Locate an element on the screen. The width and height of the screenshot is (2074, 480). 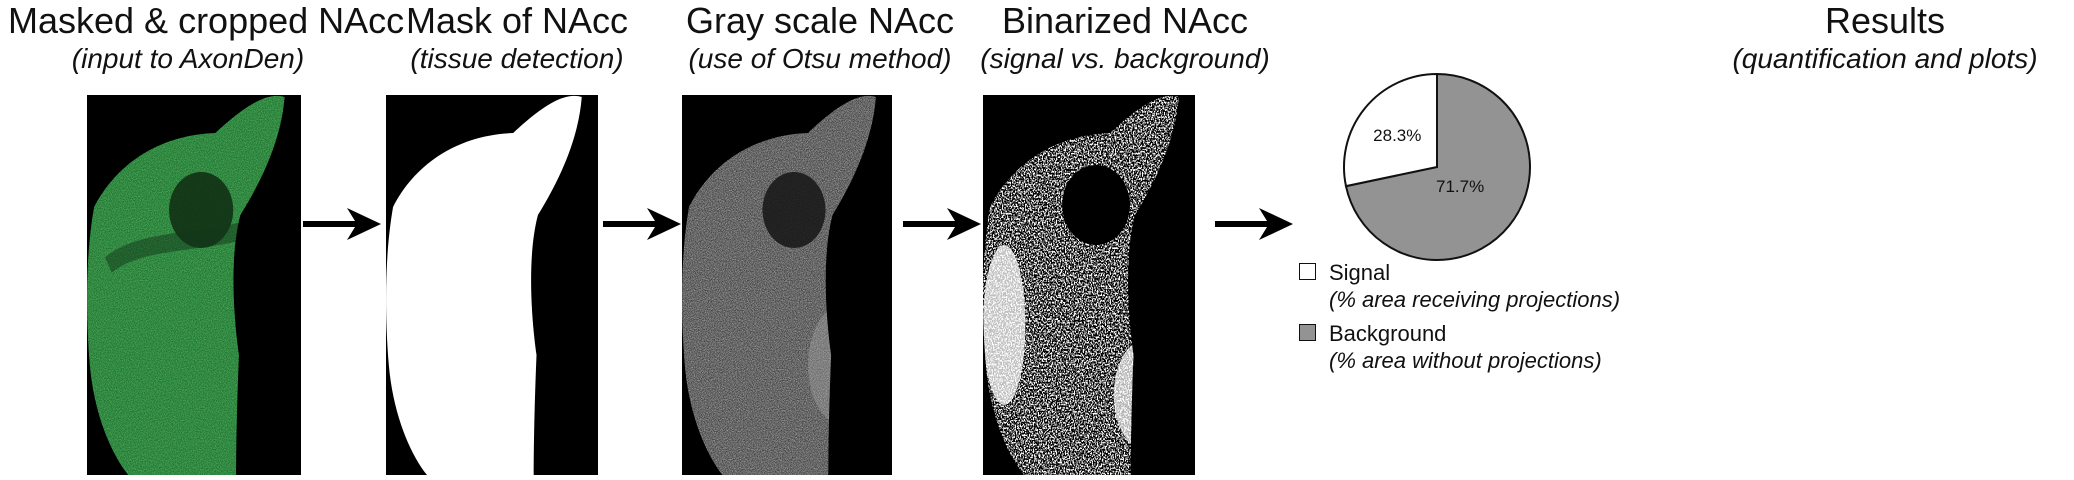
pie-label-signal: 28.3% is located at coordinates (1397, 135).